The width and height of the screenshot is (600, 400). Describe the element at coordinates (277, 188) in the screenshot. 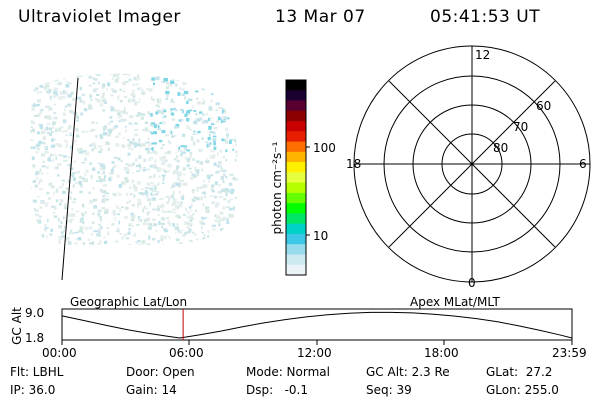

I see `colorbar-unit-label: photon cm⁻²s⁻¹` at that location.